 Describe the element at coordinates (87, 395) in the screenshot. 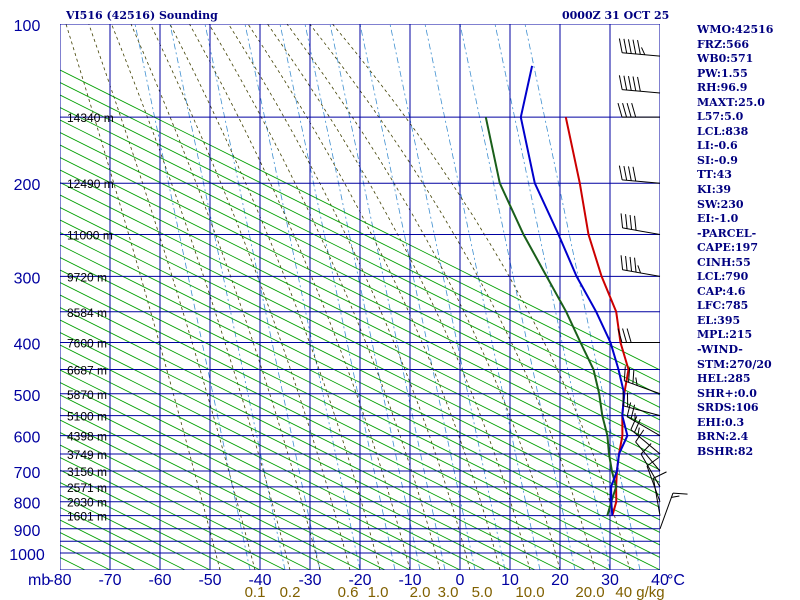

I see `height-label: 5870 m` at that location.